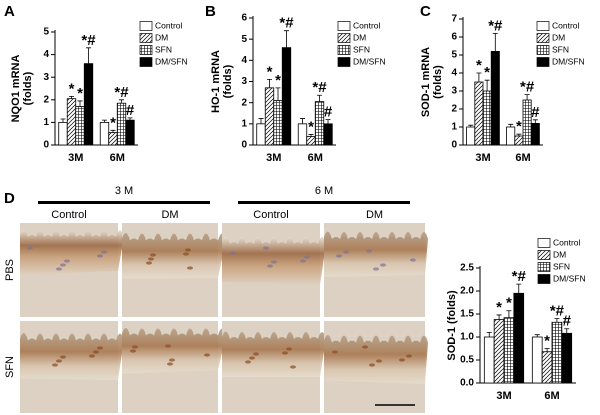 Image resolution: width=600 pixels, height=415 pixels. What do you see at coordinates (374, 215) in the screenshot?
I see `column-label: DM` at bounding box center [374, 215].